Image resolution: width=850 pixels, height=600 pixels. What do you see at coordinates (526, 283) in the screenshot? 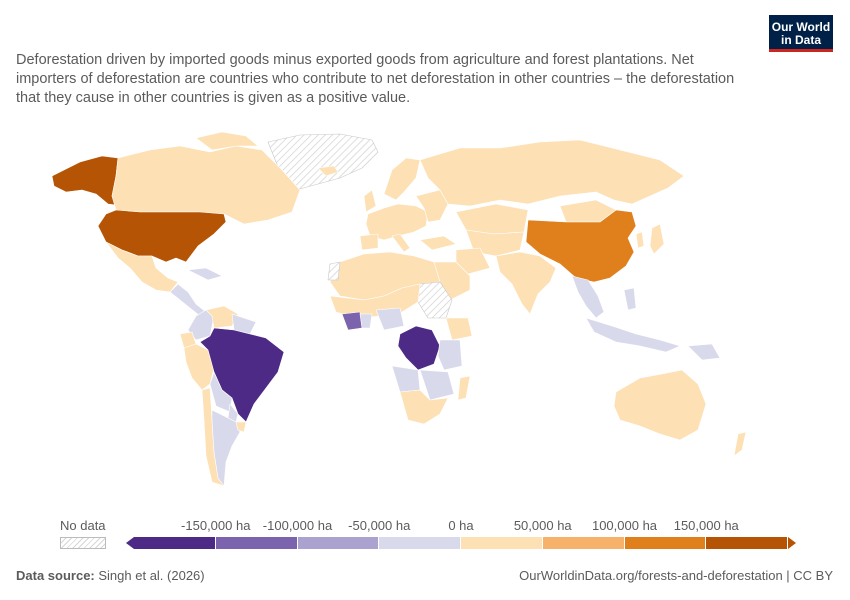
I see `country-india` at bounding box center [526, 283].